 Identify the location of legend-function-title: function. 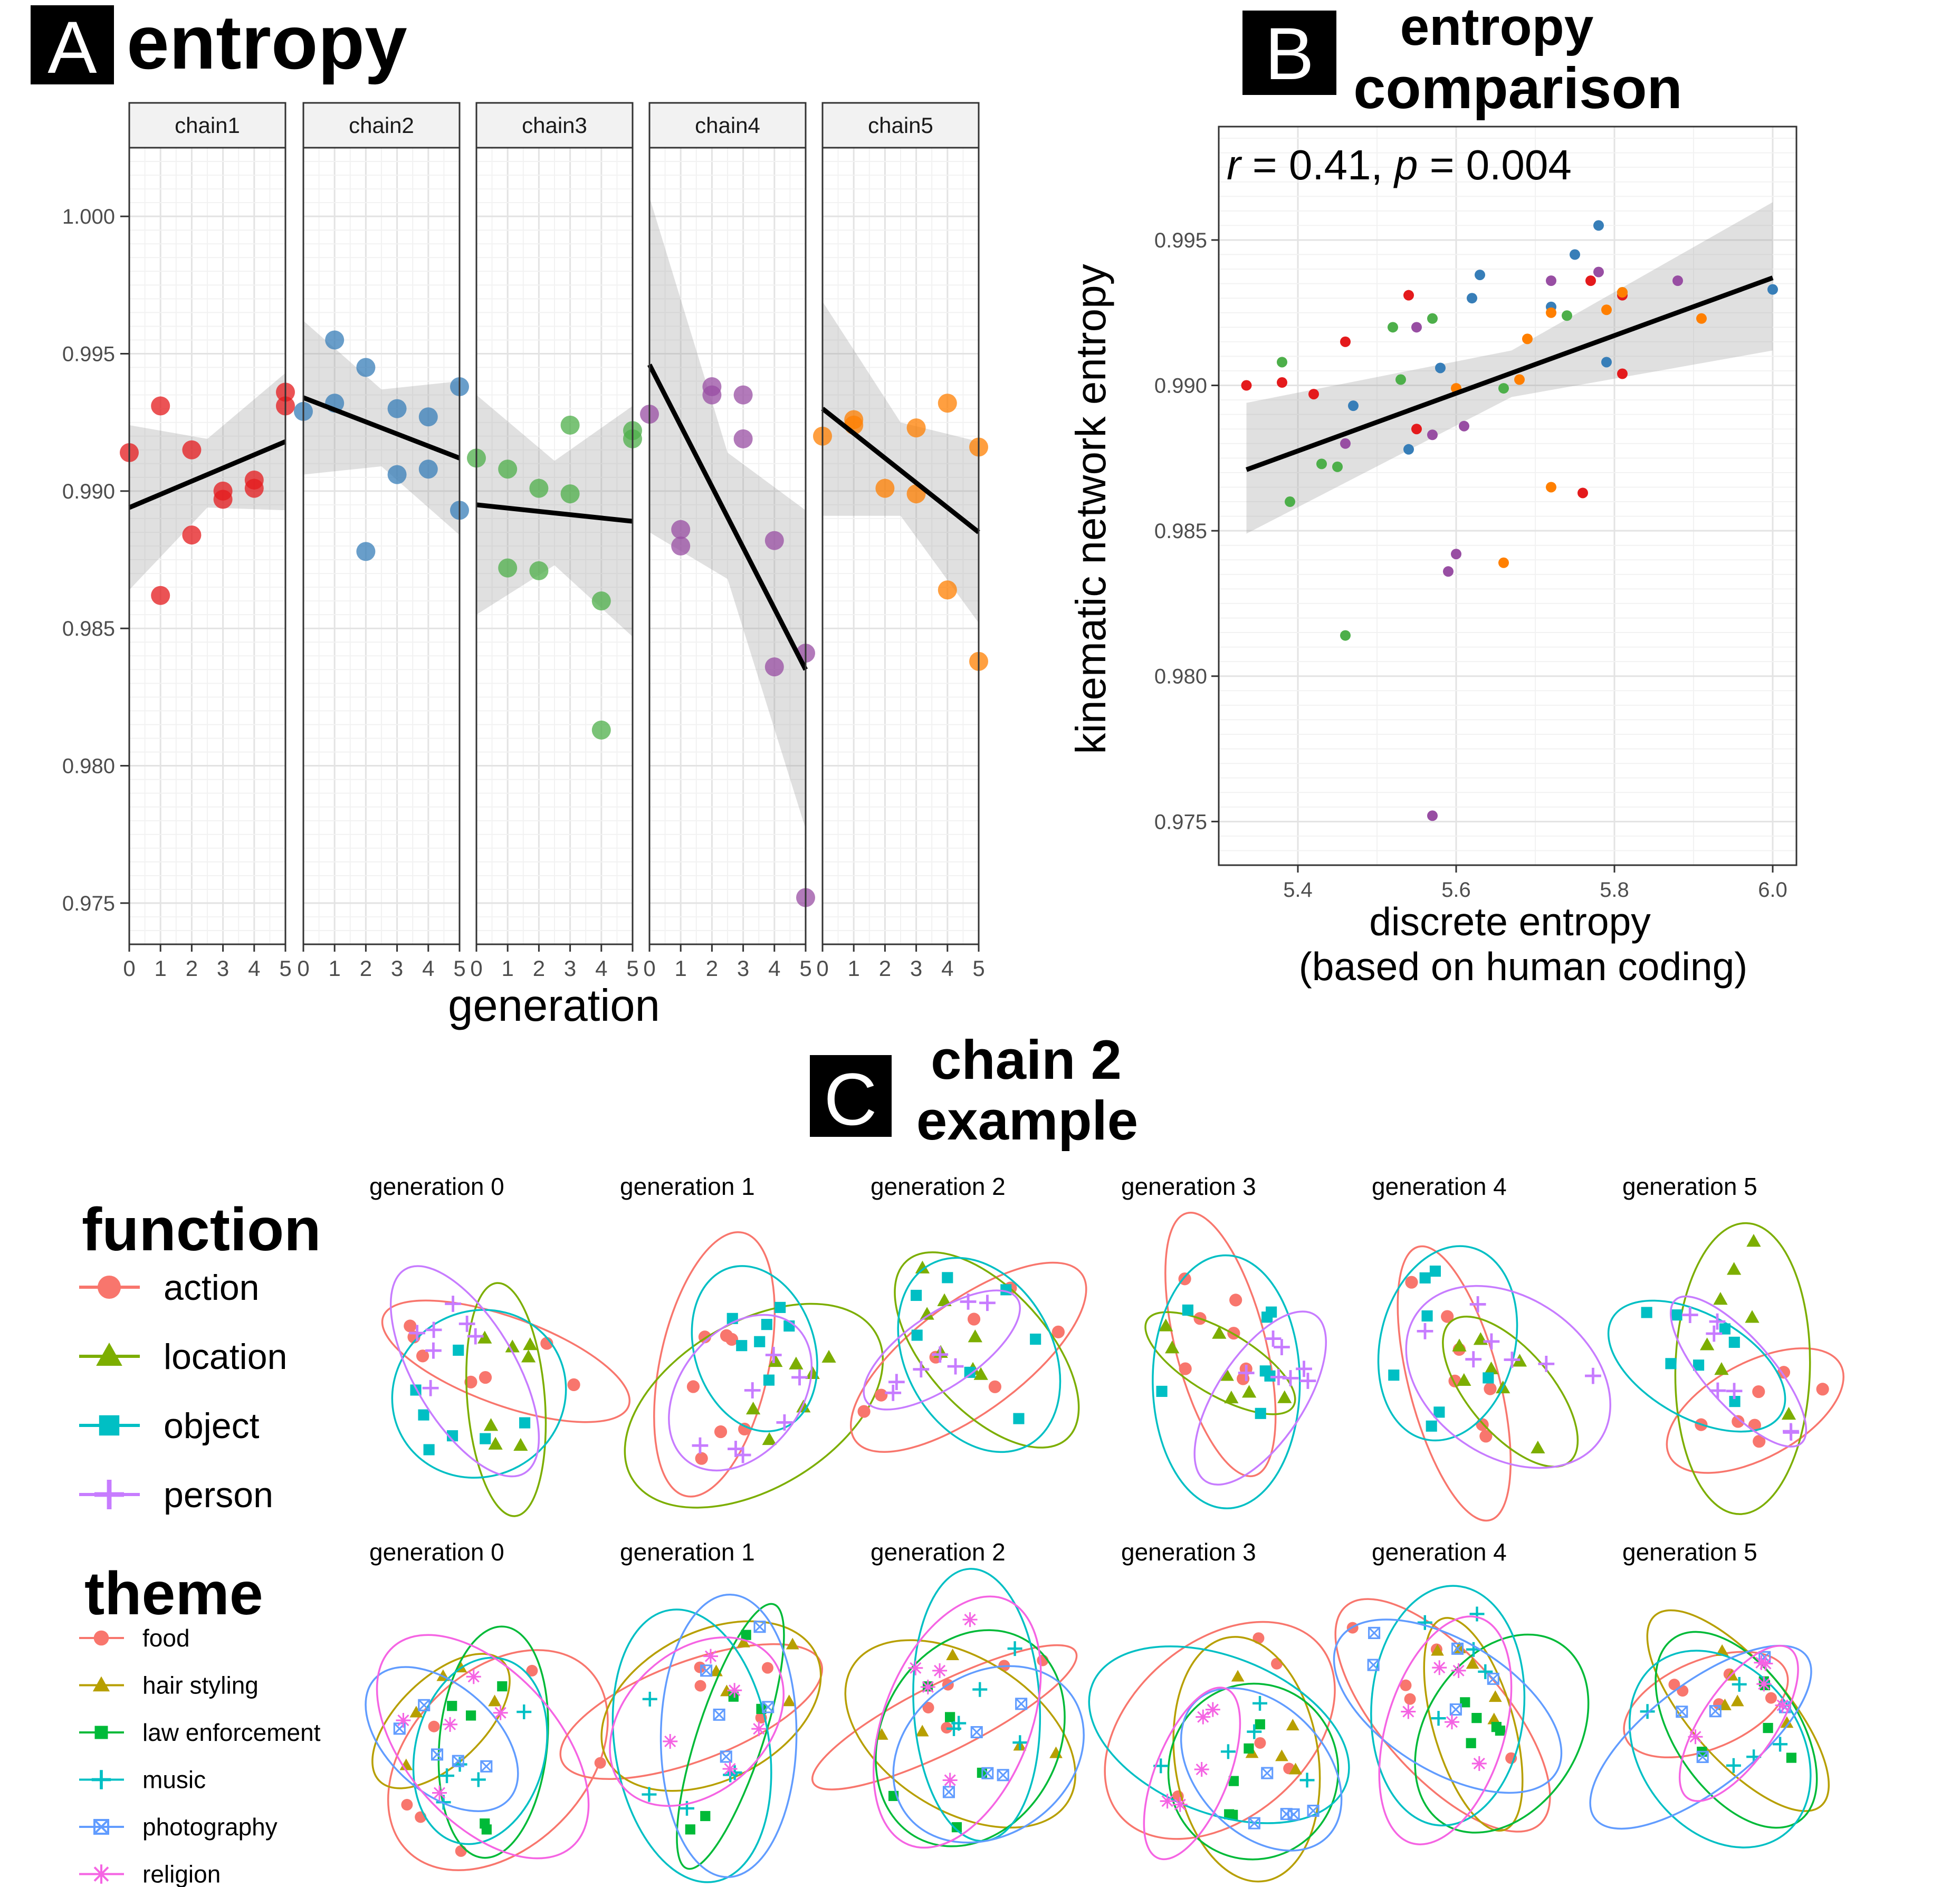
(201, 1229).